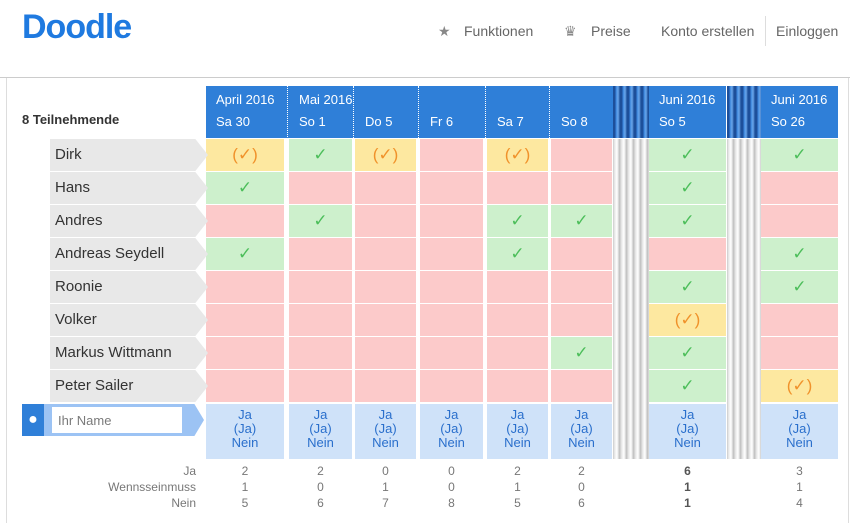 Image resolution: width=850 pixels, height=523 pixels. Describe the element at coordinates (129, 155) in the screenshot. I see `participant-name: Dirk` at that location.